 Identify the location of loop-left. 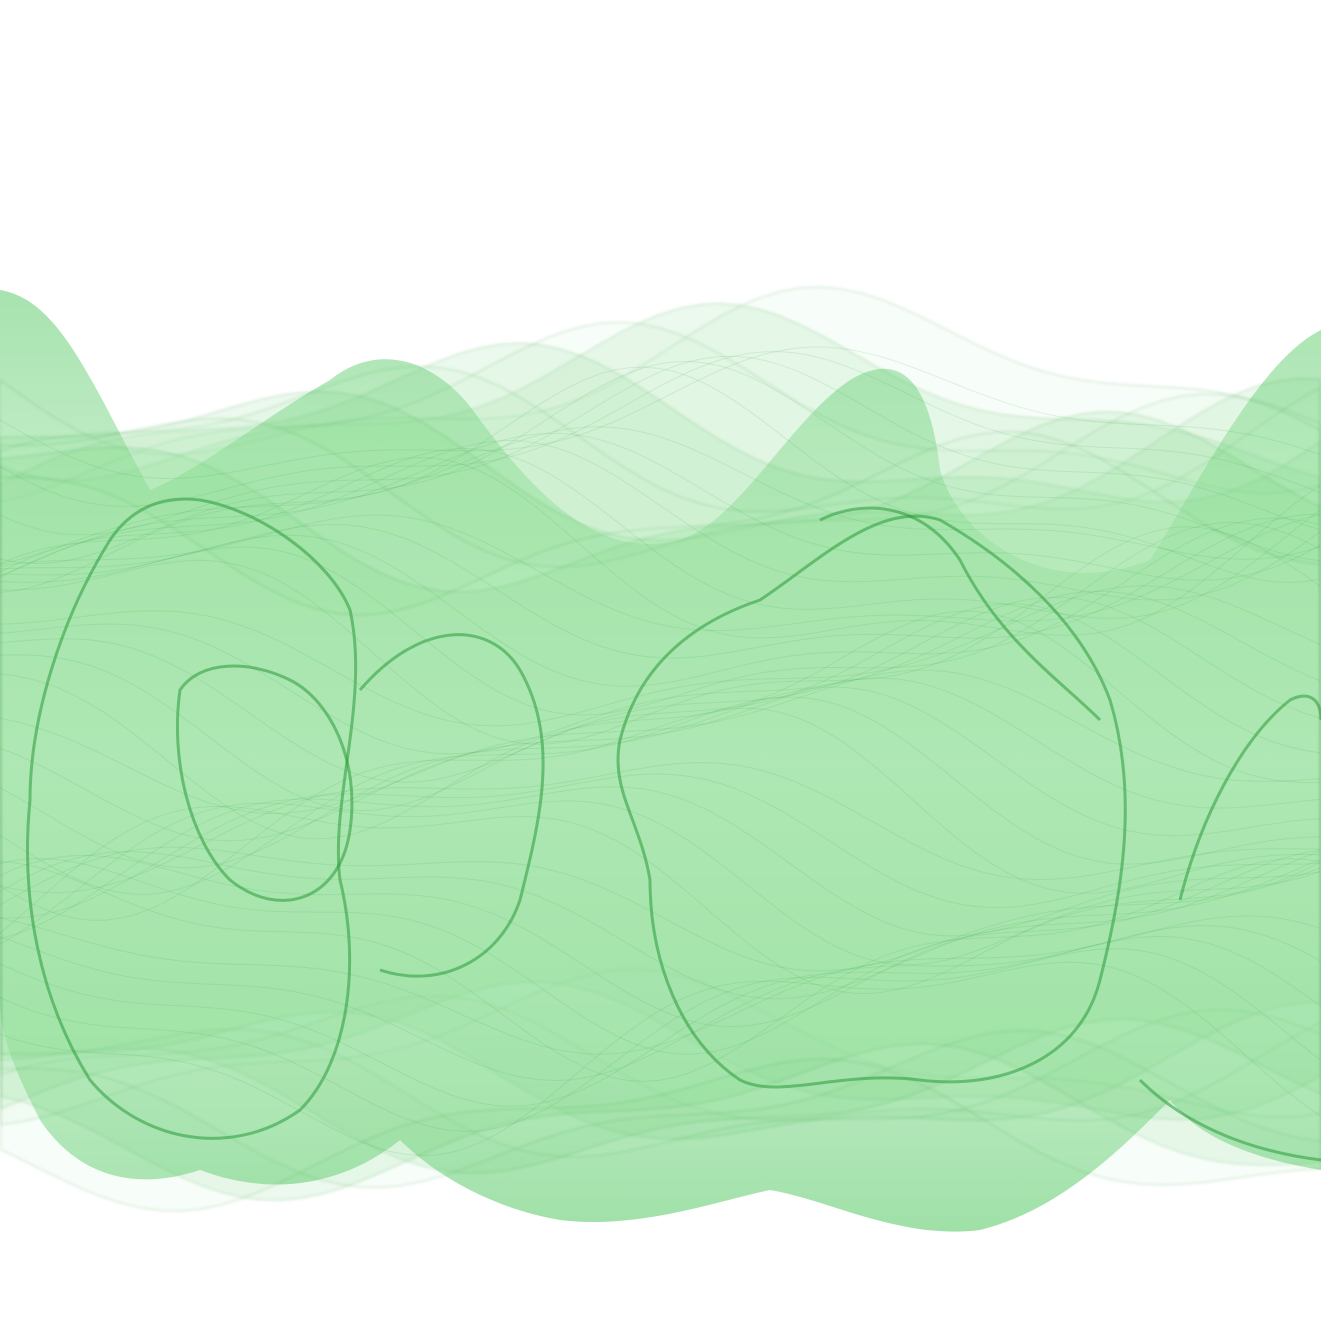
(192, 818).